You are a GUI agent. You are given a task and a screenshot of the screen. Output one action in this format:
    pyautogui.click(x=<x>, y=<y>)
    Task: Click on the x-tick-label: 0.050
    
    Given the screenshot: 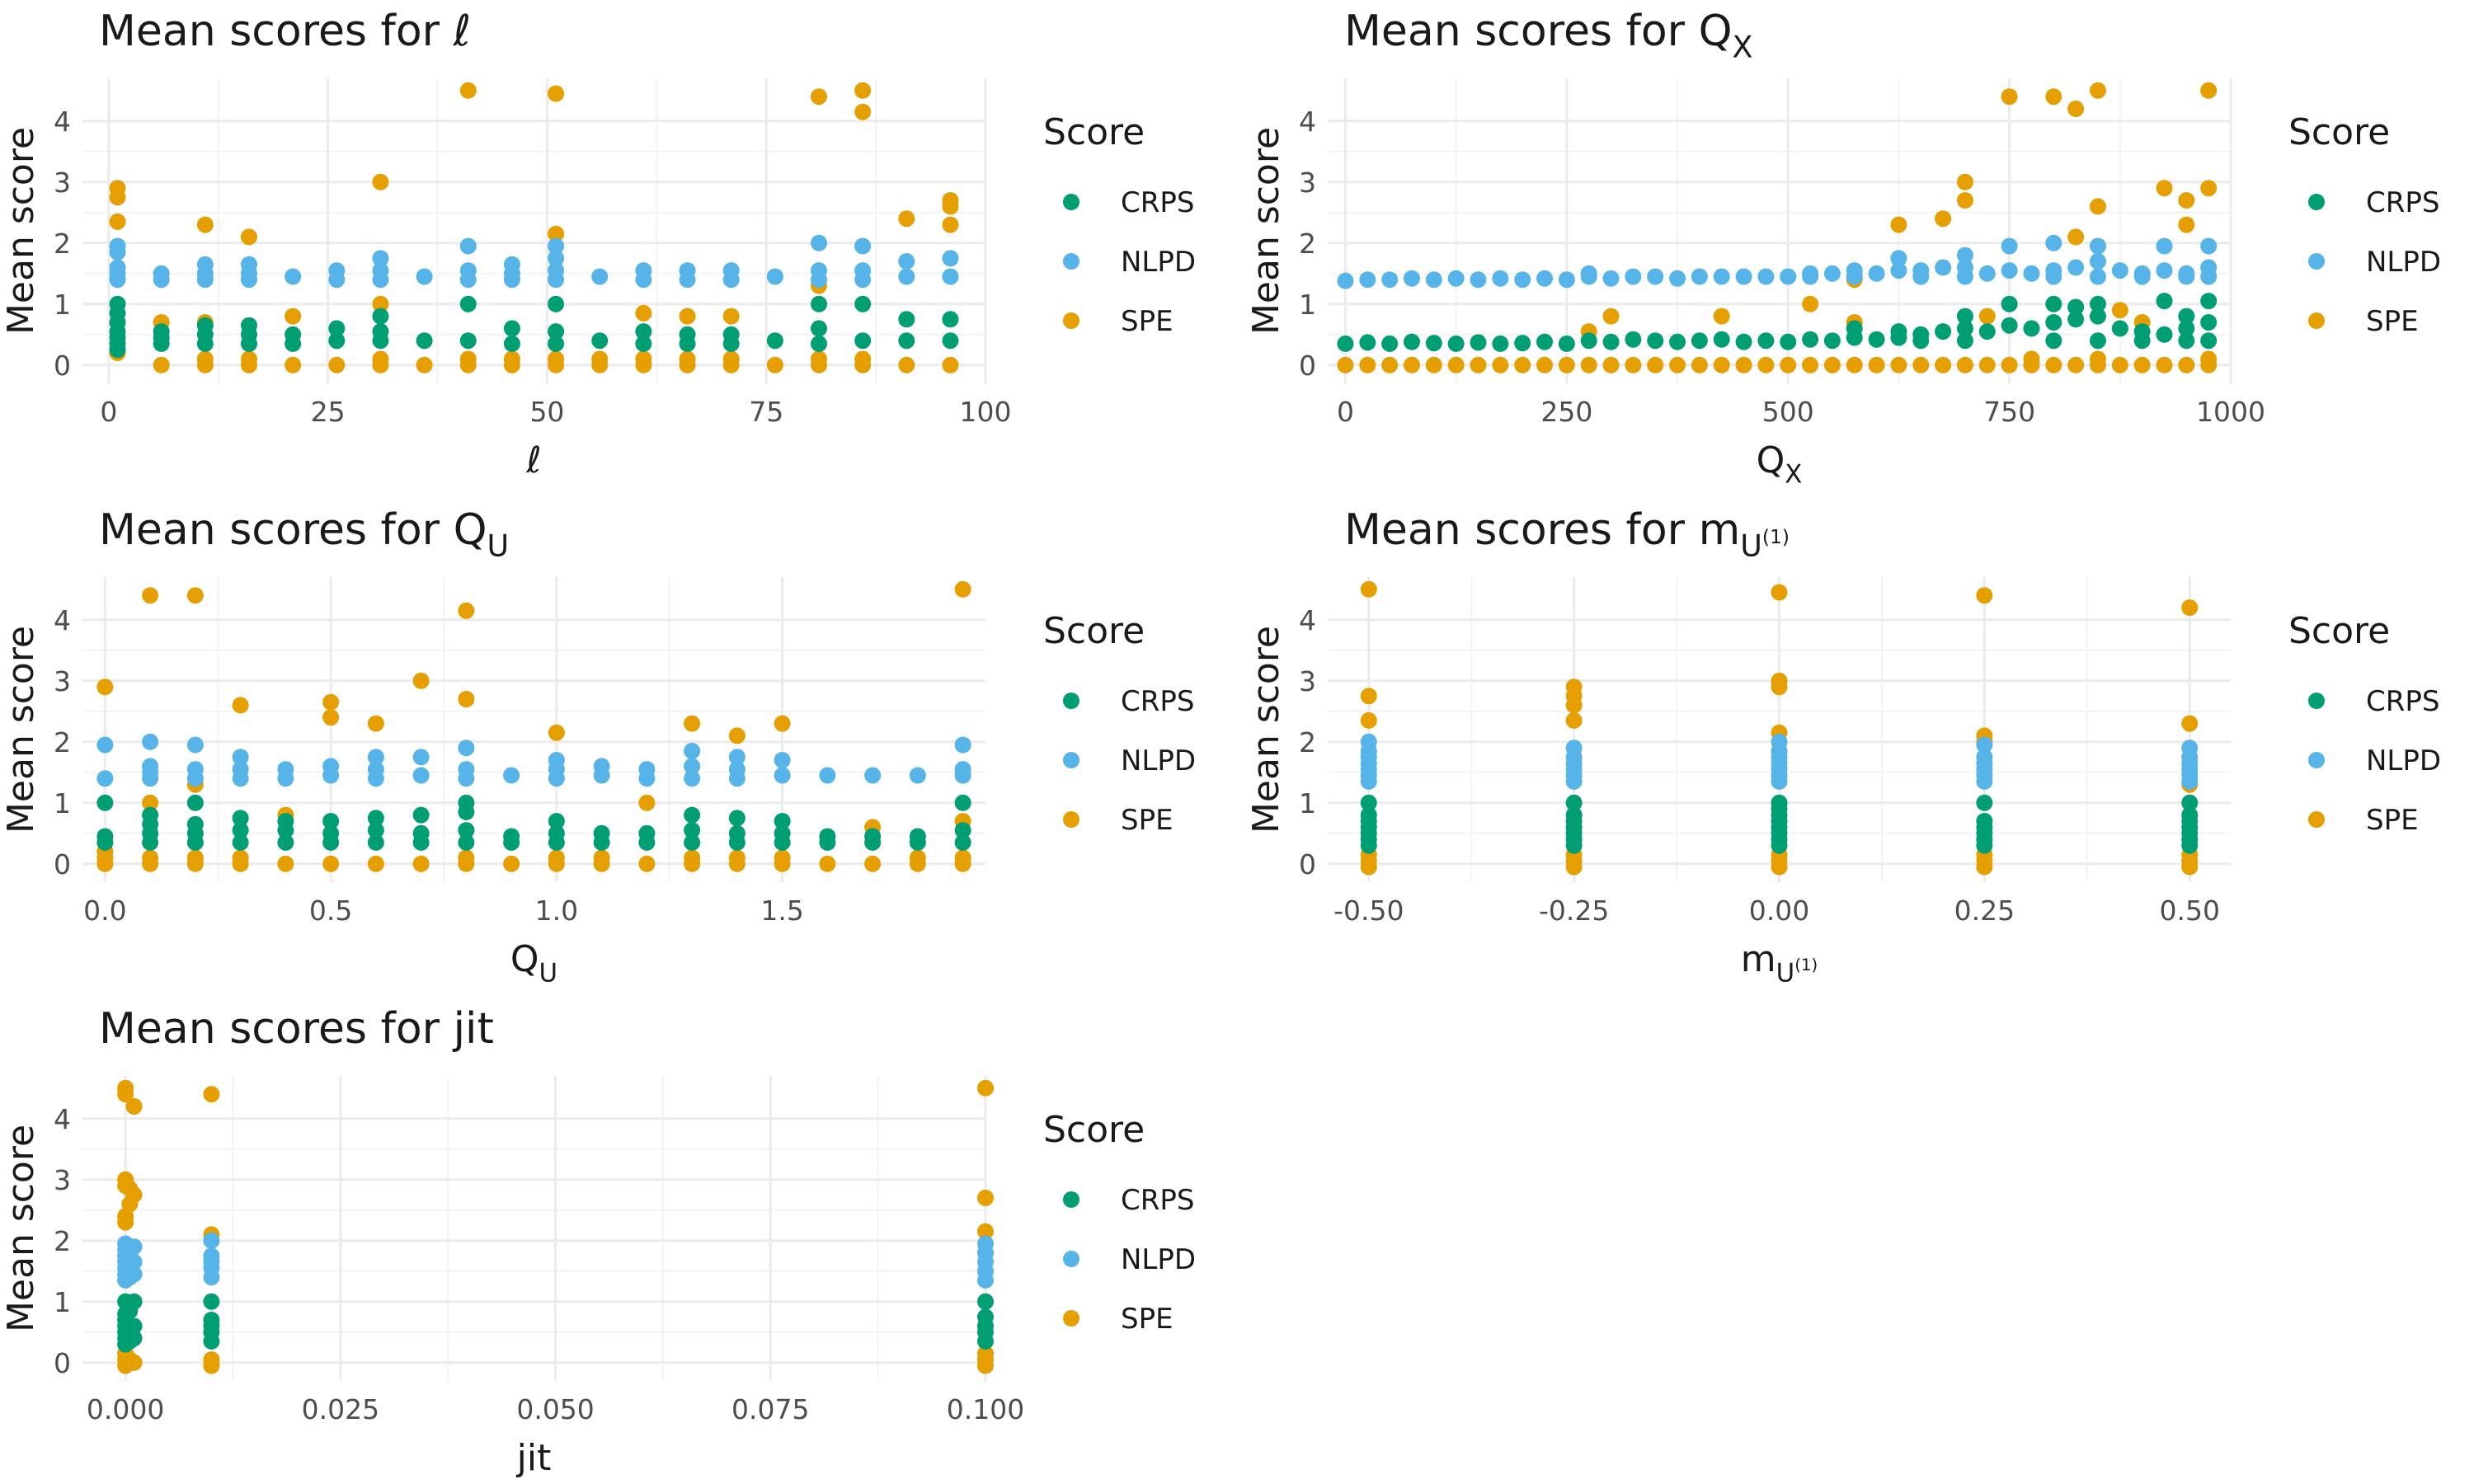 What is the action you would take?
    pyautogui.click(x=555, y=1409)
    